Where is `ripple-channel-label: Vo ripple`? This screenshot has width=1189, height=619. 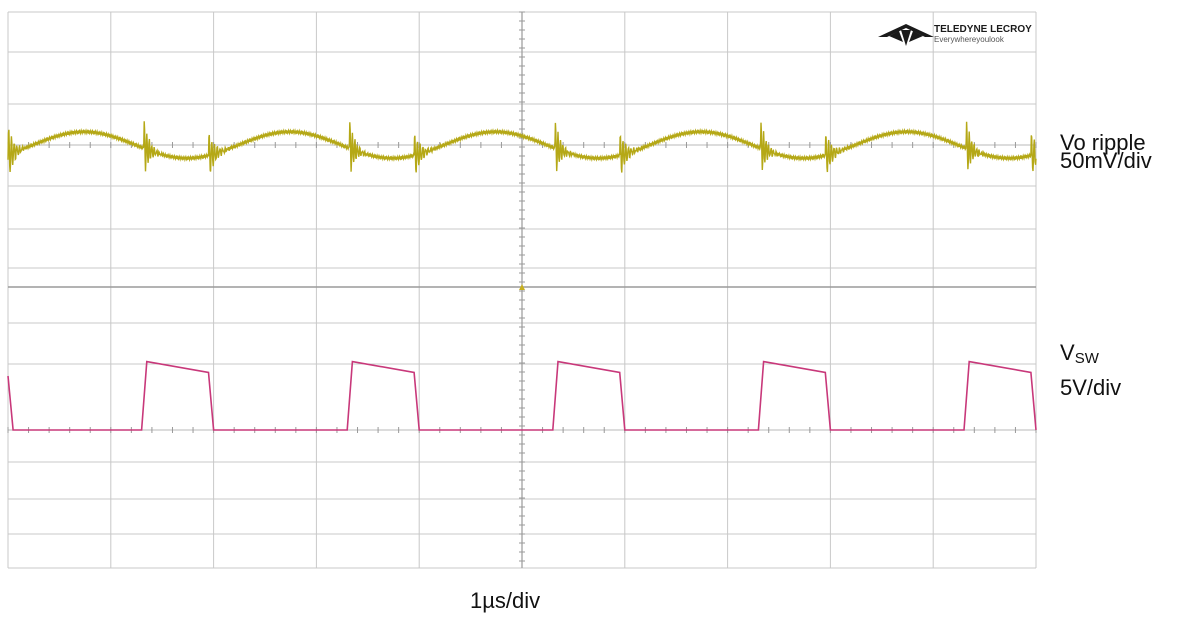
ripple-channel-label: Vo ripple is located at coordinates (1103, 143).